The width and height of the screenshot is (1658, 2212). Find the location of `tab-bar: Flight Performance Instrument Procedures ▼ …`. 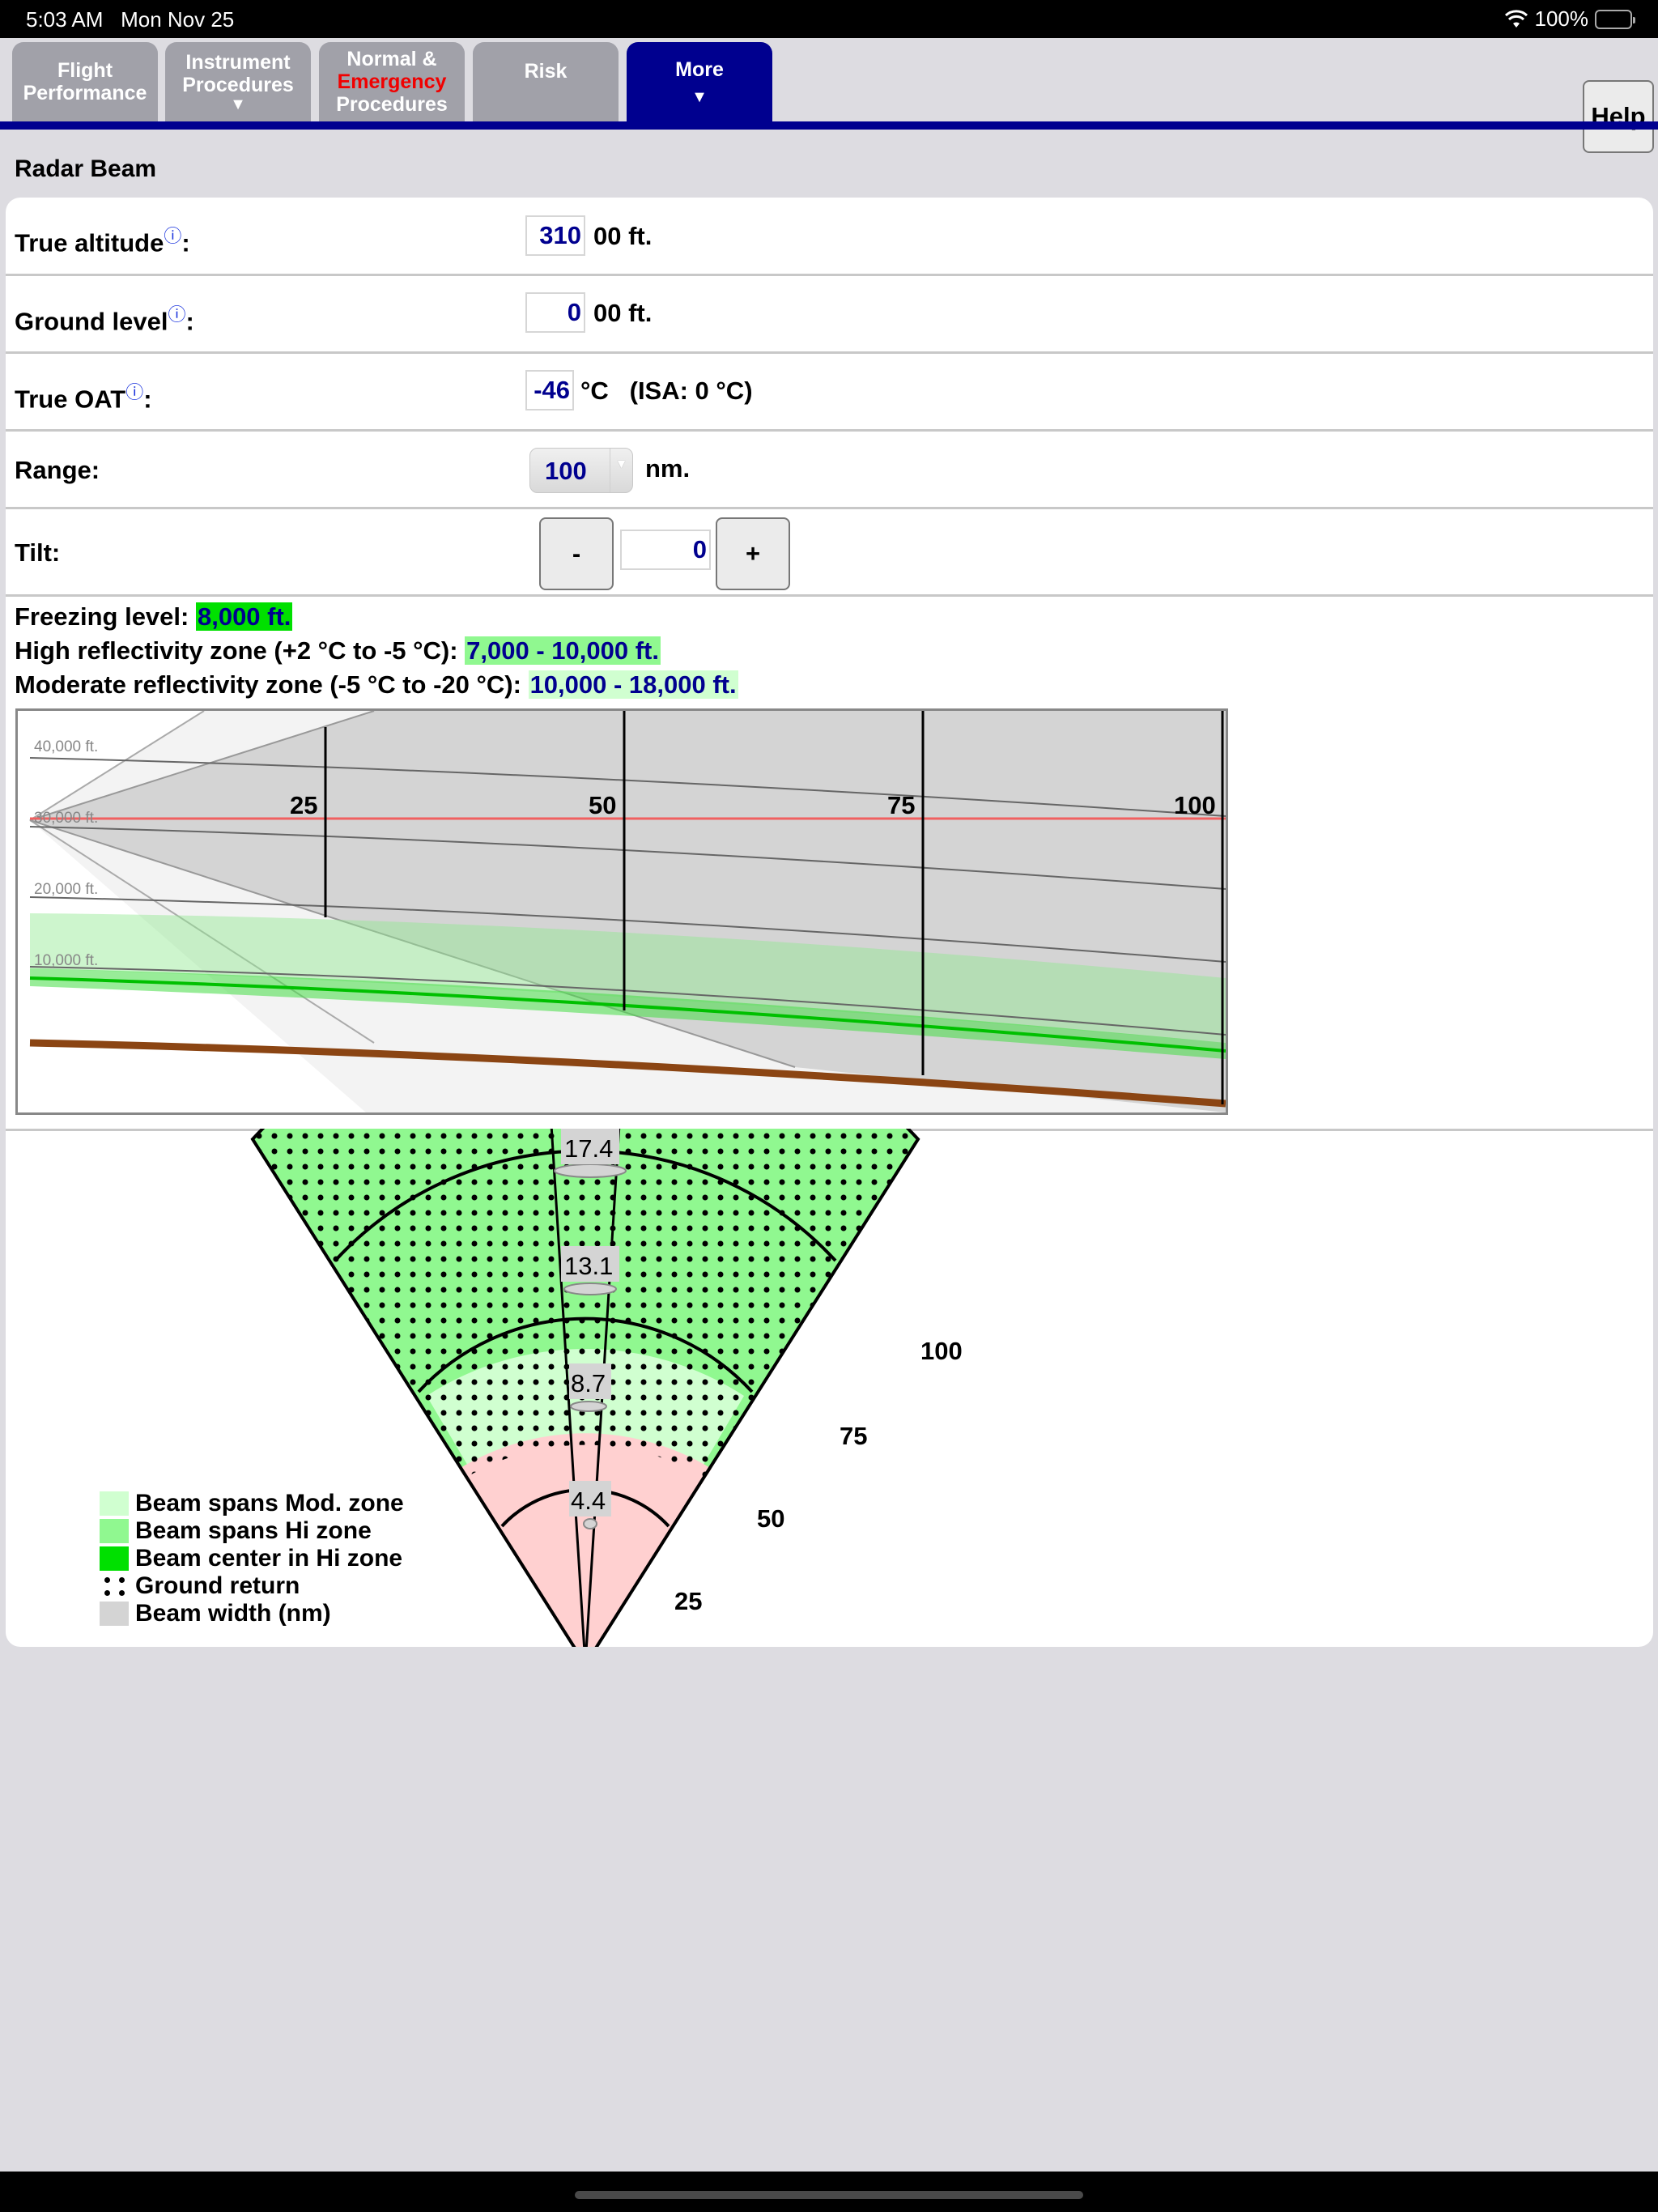

tab-bar: Flight Performance Instrument Procedures ▼ … is located at coordinates (829, 96).